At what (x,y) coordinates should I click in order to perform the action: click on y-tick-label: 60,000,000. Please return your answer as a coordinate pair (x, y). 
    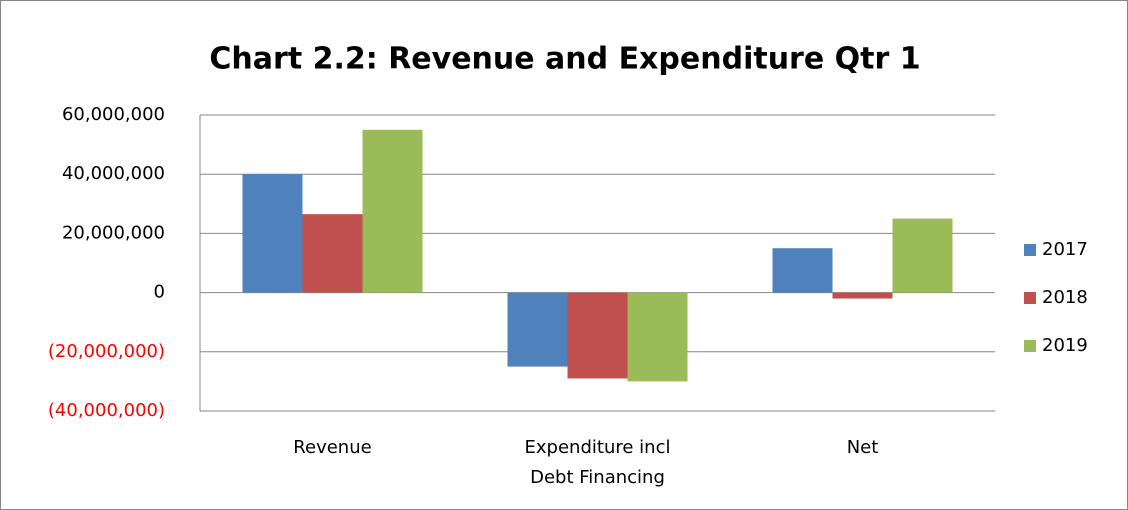
    Looking at the image, I should click on (113, 114).